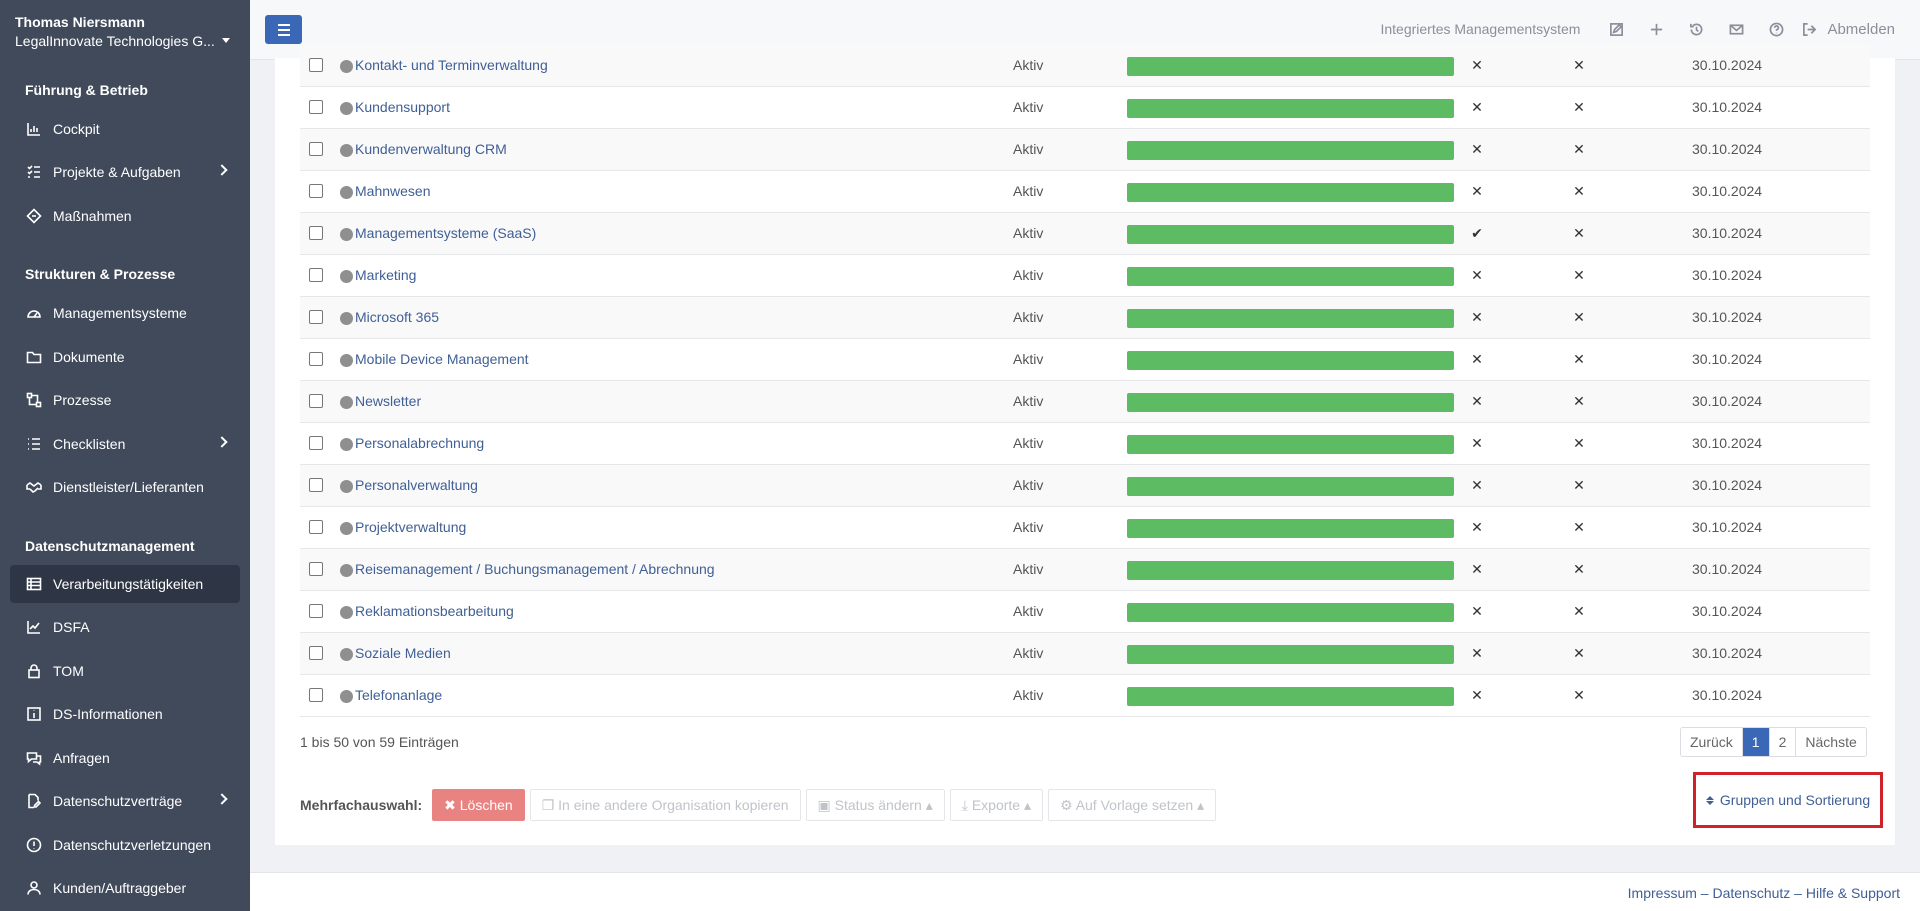  Describe the element at coordinates (399, 695) in the screenshot. I see `processing-name-link: Telefonanlage` at that location.